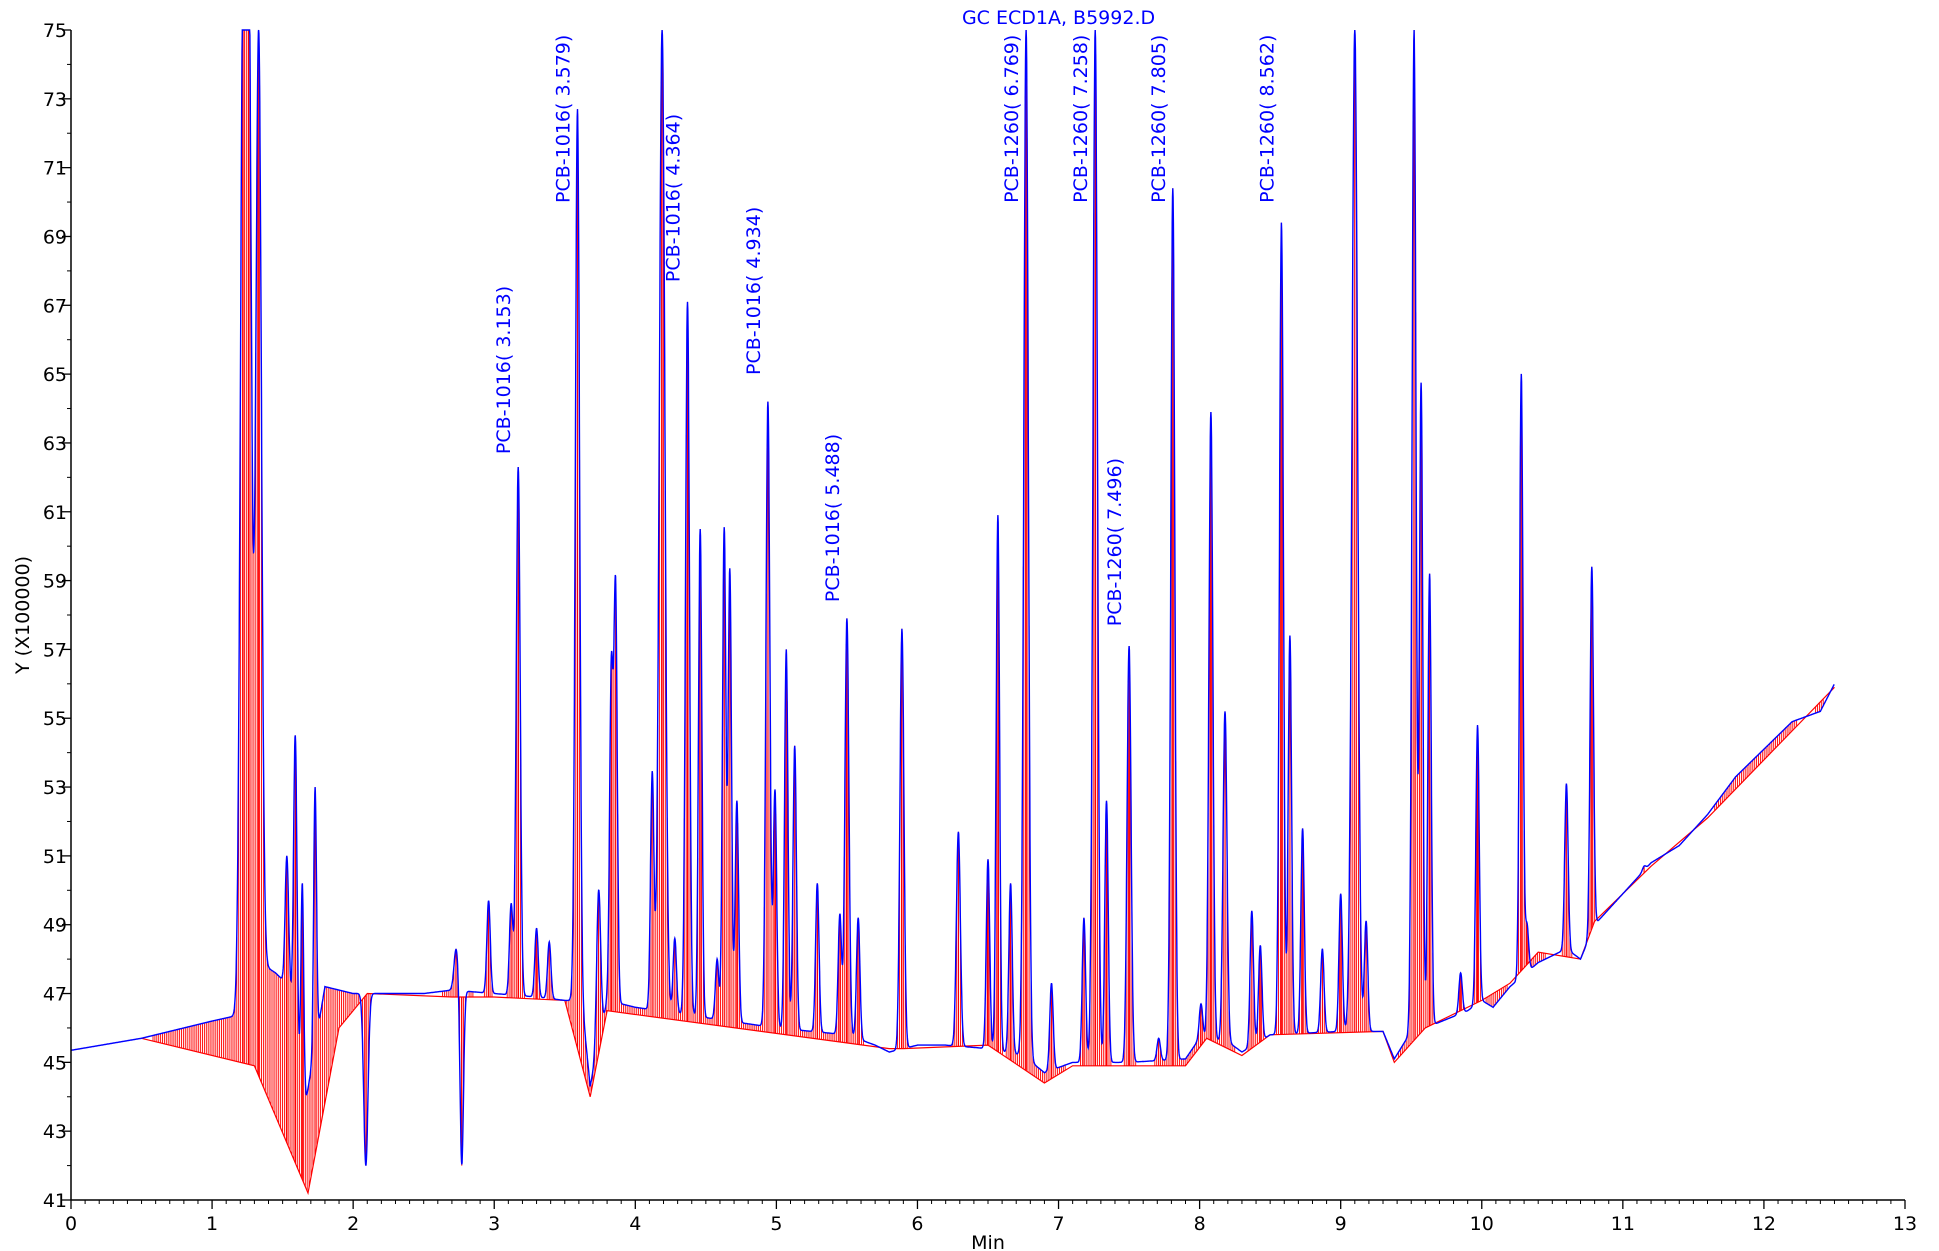  What do you see at coordinates (1159, 119) in the screenshot?
I see `peak-label: PCB-1260( 7.805)` at bounding box center [1159, 119].